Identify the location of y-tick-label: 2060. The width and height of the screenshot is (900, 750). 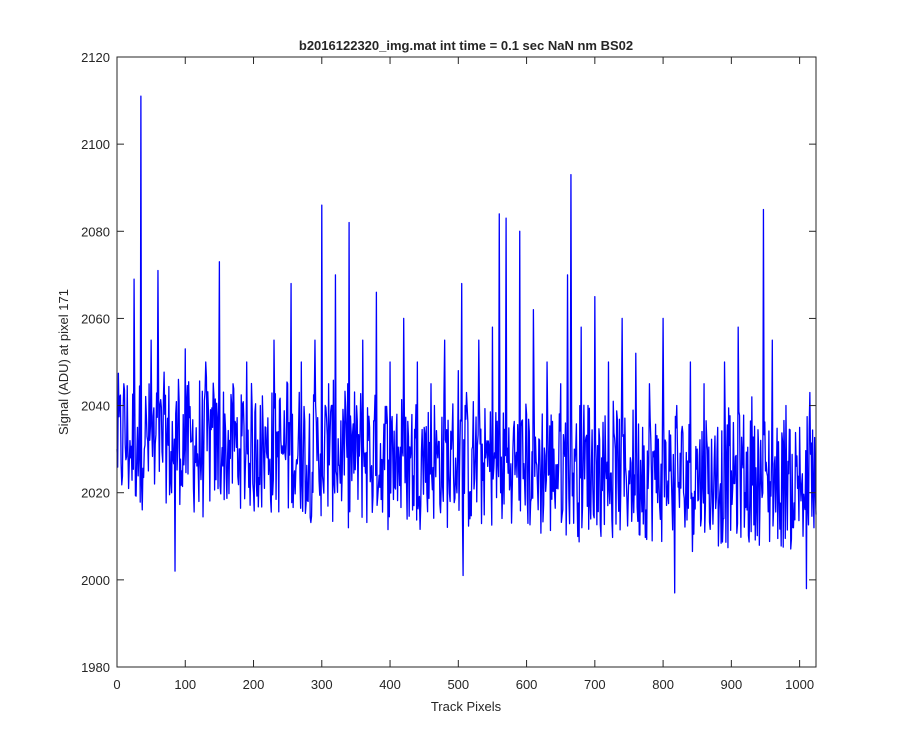
(95, 318).